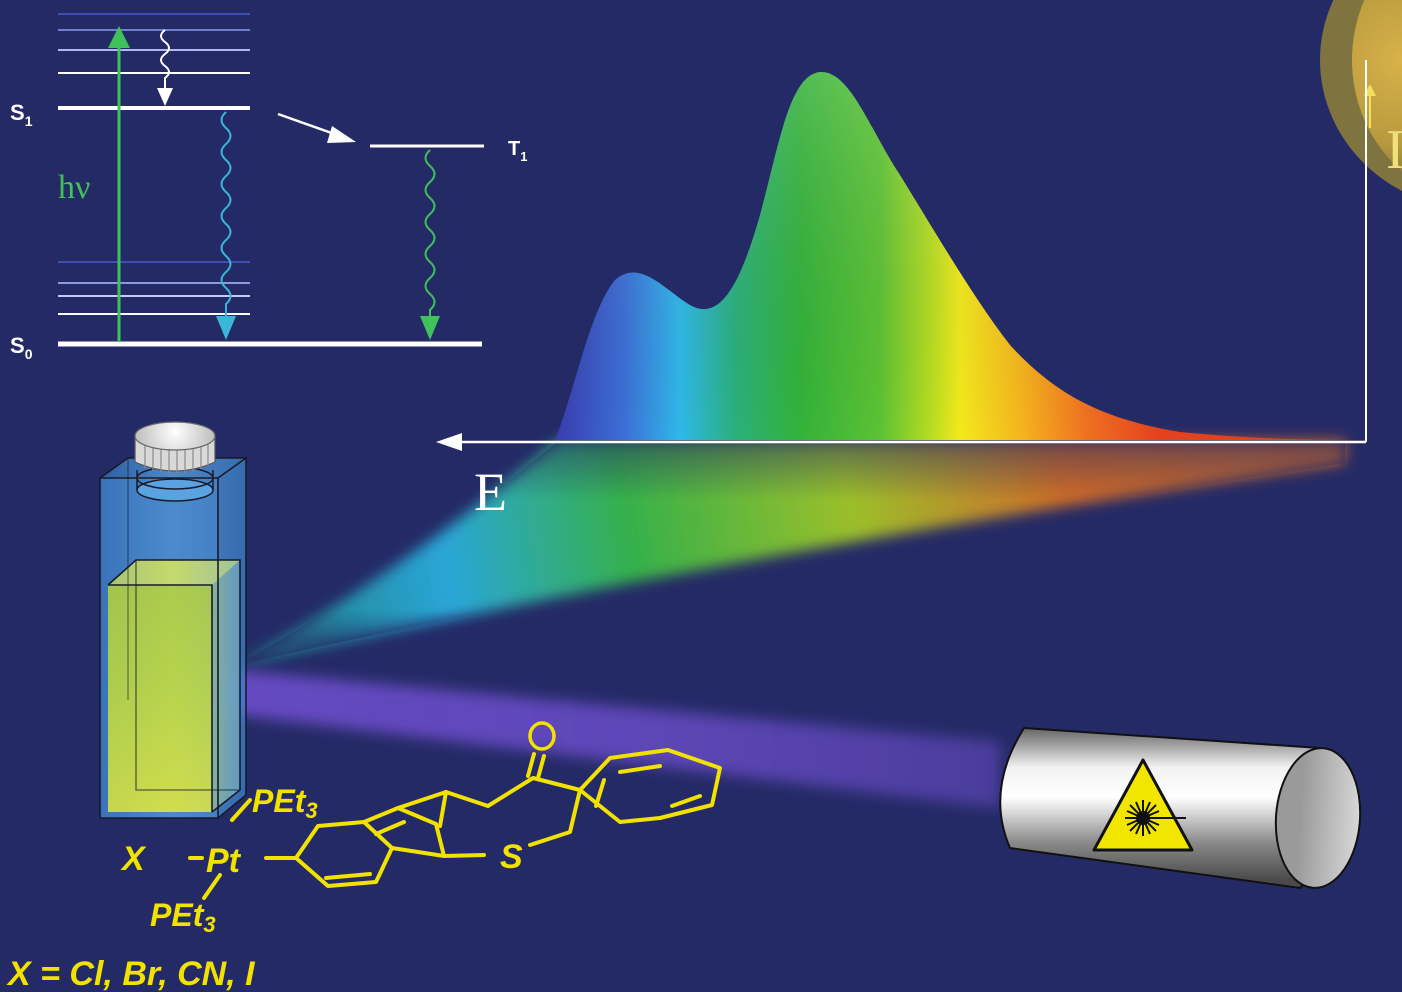  Describe the element at coordinates (224, 861) in the screenshot. I see `metal-atom-label: Pt` at that location.